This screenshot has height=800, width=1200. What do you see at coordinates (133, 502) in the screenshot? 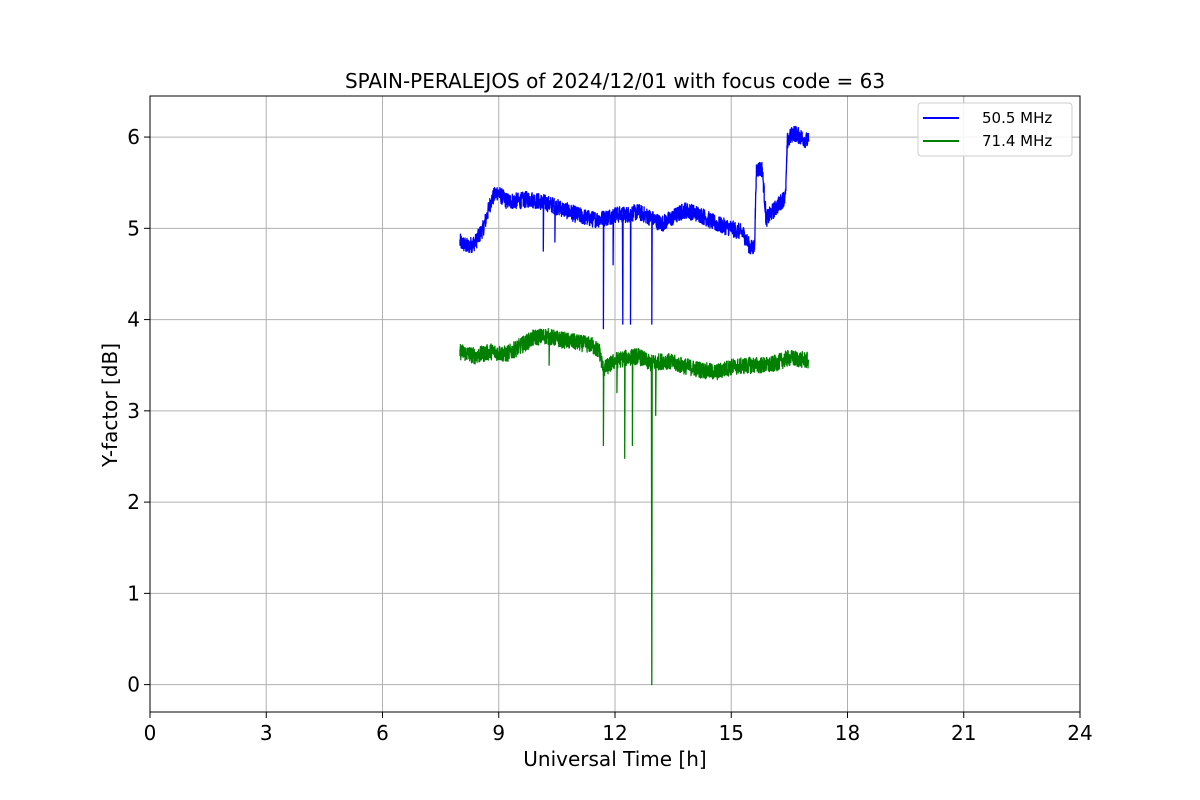
I see `y-tick-label: 2` at bounding box center [133, 502].